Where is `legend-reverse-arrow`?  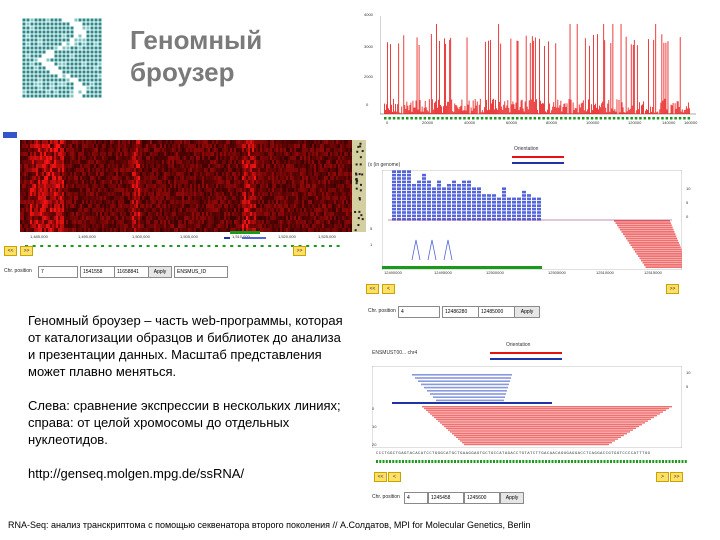 legend-reverse-arrow is located at coordinates (526, 359).